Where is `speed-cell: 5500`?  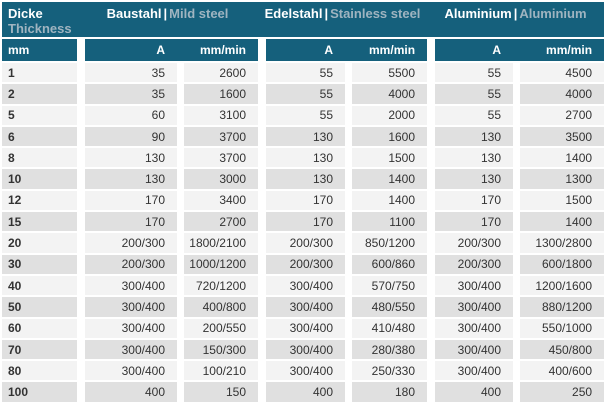
speed-cell: 5500 is located at coordinates (386, 72).